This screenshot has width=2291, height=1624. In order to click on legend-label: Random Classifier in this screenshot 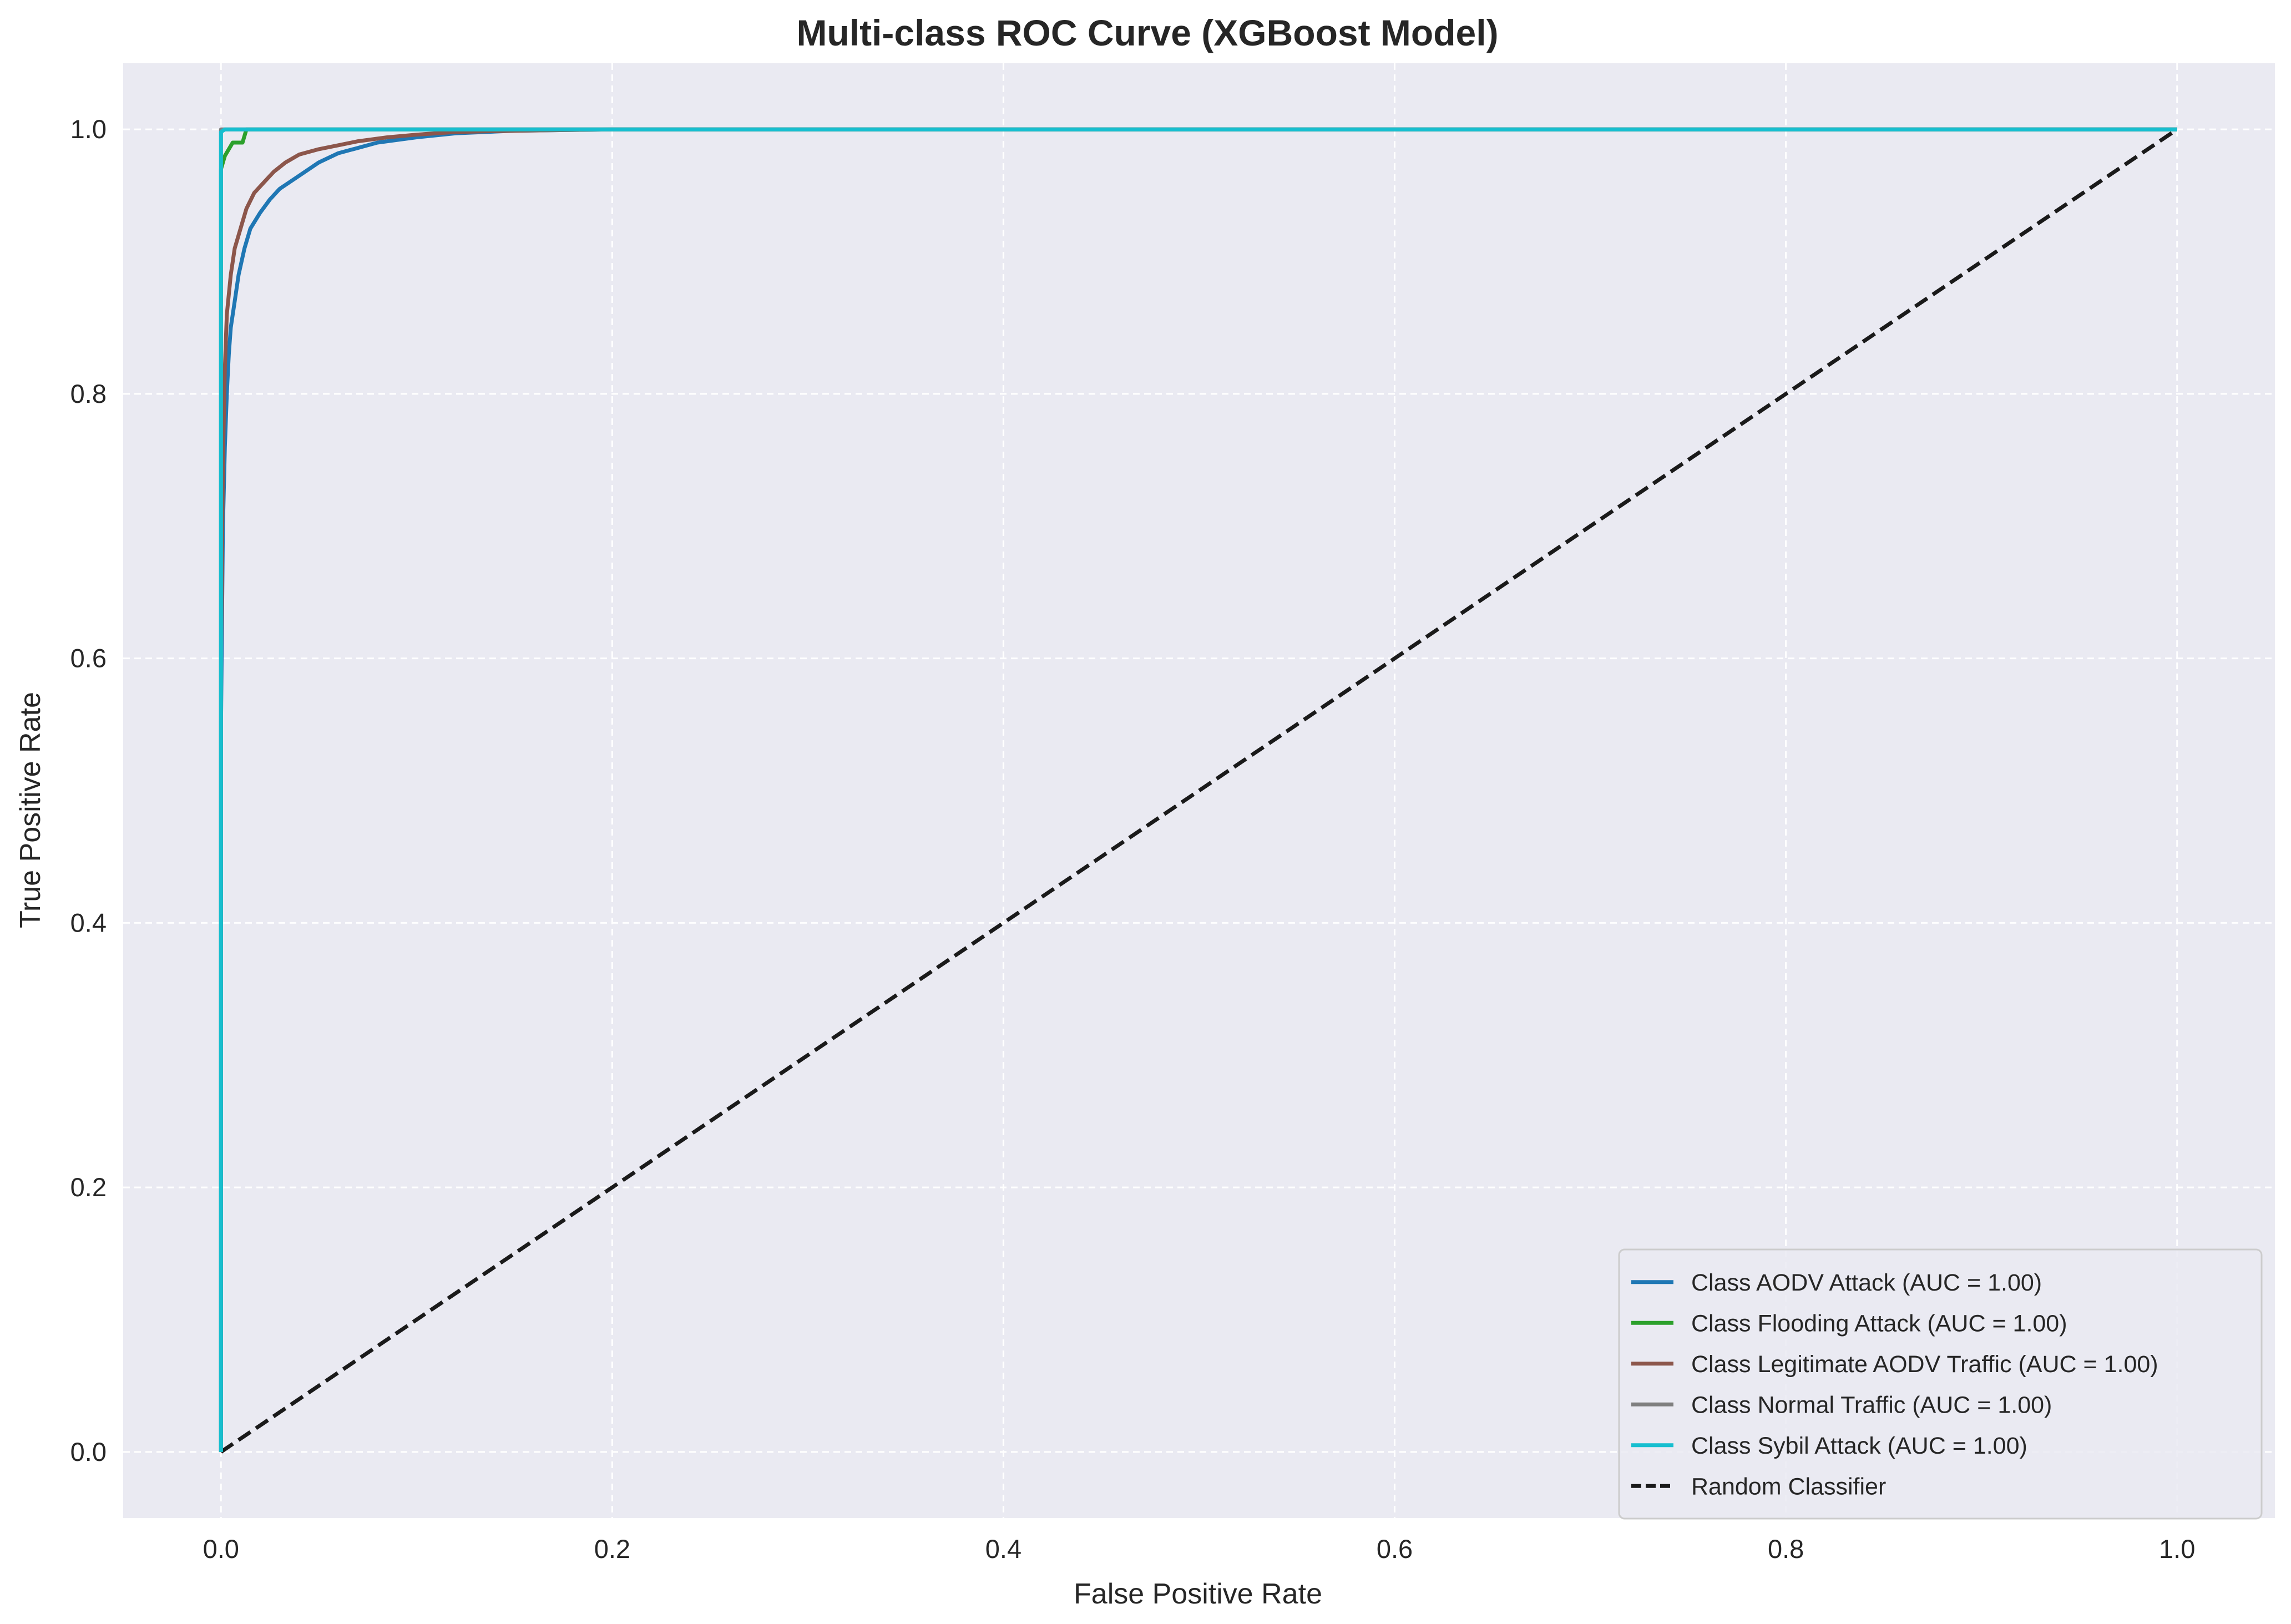, I will do `click(1788, 1486)`.